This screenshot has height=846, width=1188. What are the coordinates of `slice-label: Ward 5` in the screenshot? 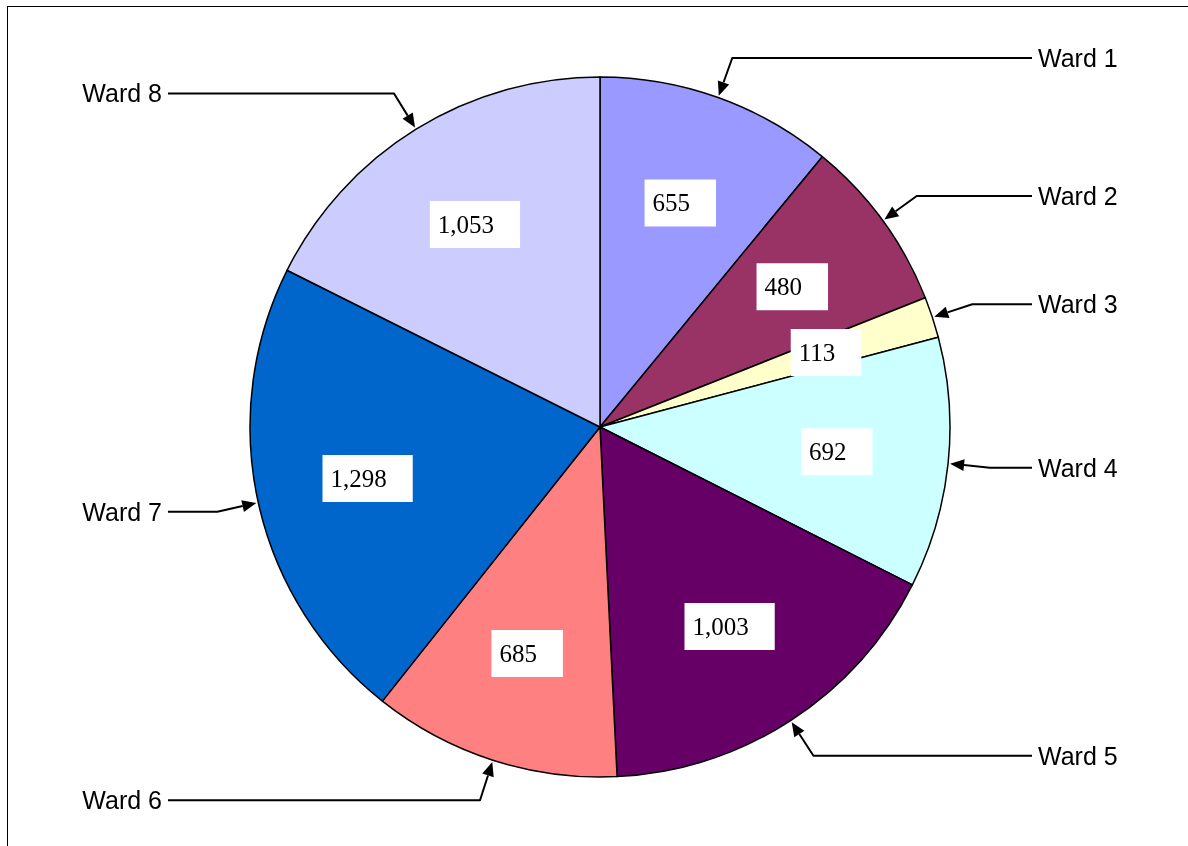 It's located at (1078, 755).